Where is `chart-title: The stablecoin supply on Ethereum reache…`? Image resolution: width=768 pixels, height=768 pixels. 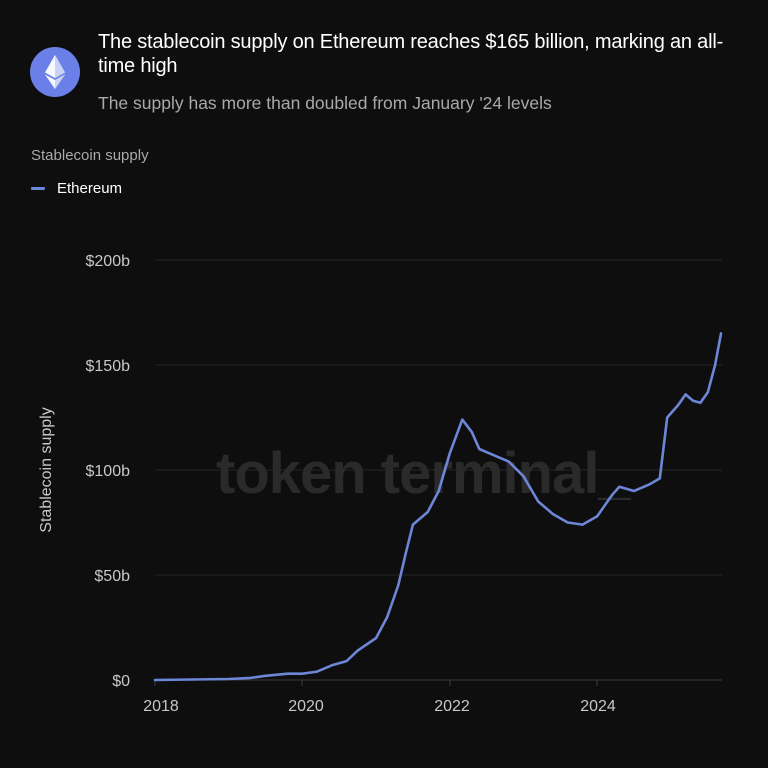 chart-title: The stablecoin supply on Ethereum reache… is located at coordinates (411, 54).